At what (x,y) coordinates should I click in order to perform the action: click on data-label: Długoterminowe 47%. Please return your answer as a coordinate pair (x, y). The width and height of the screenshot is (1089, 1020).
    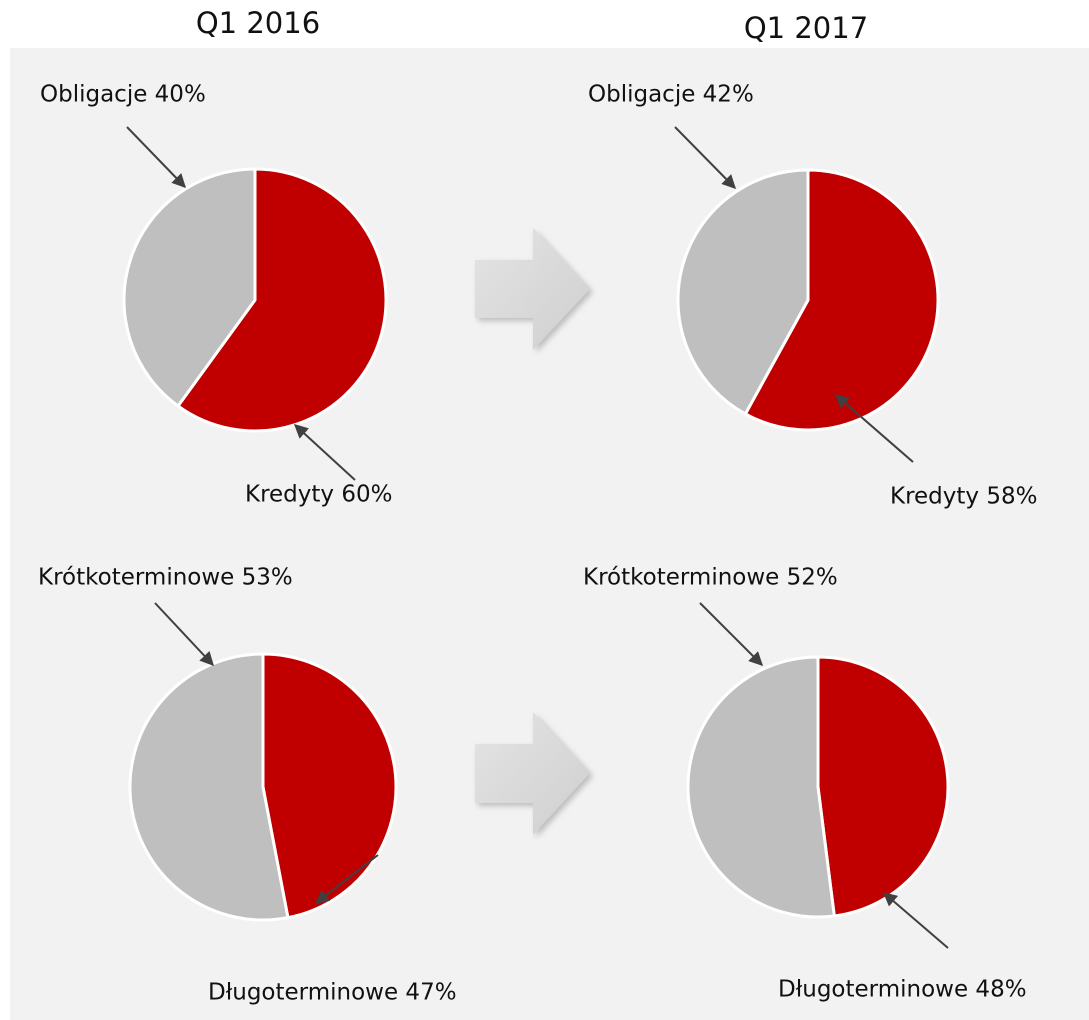
    Looking at the image, I should click on (332, 993).